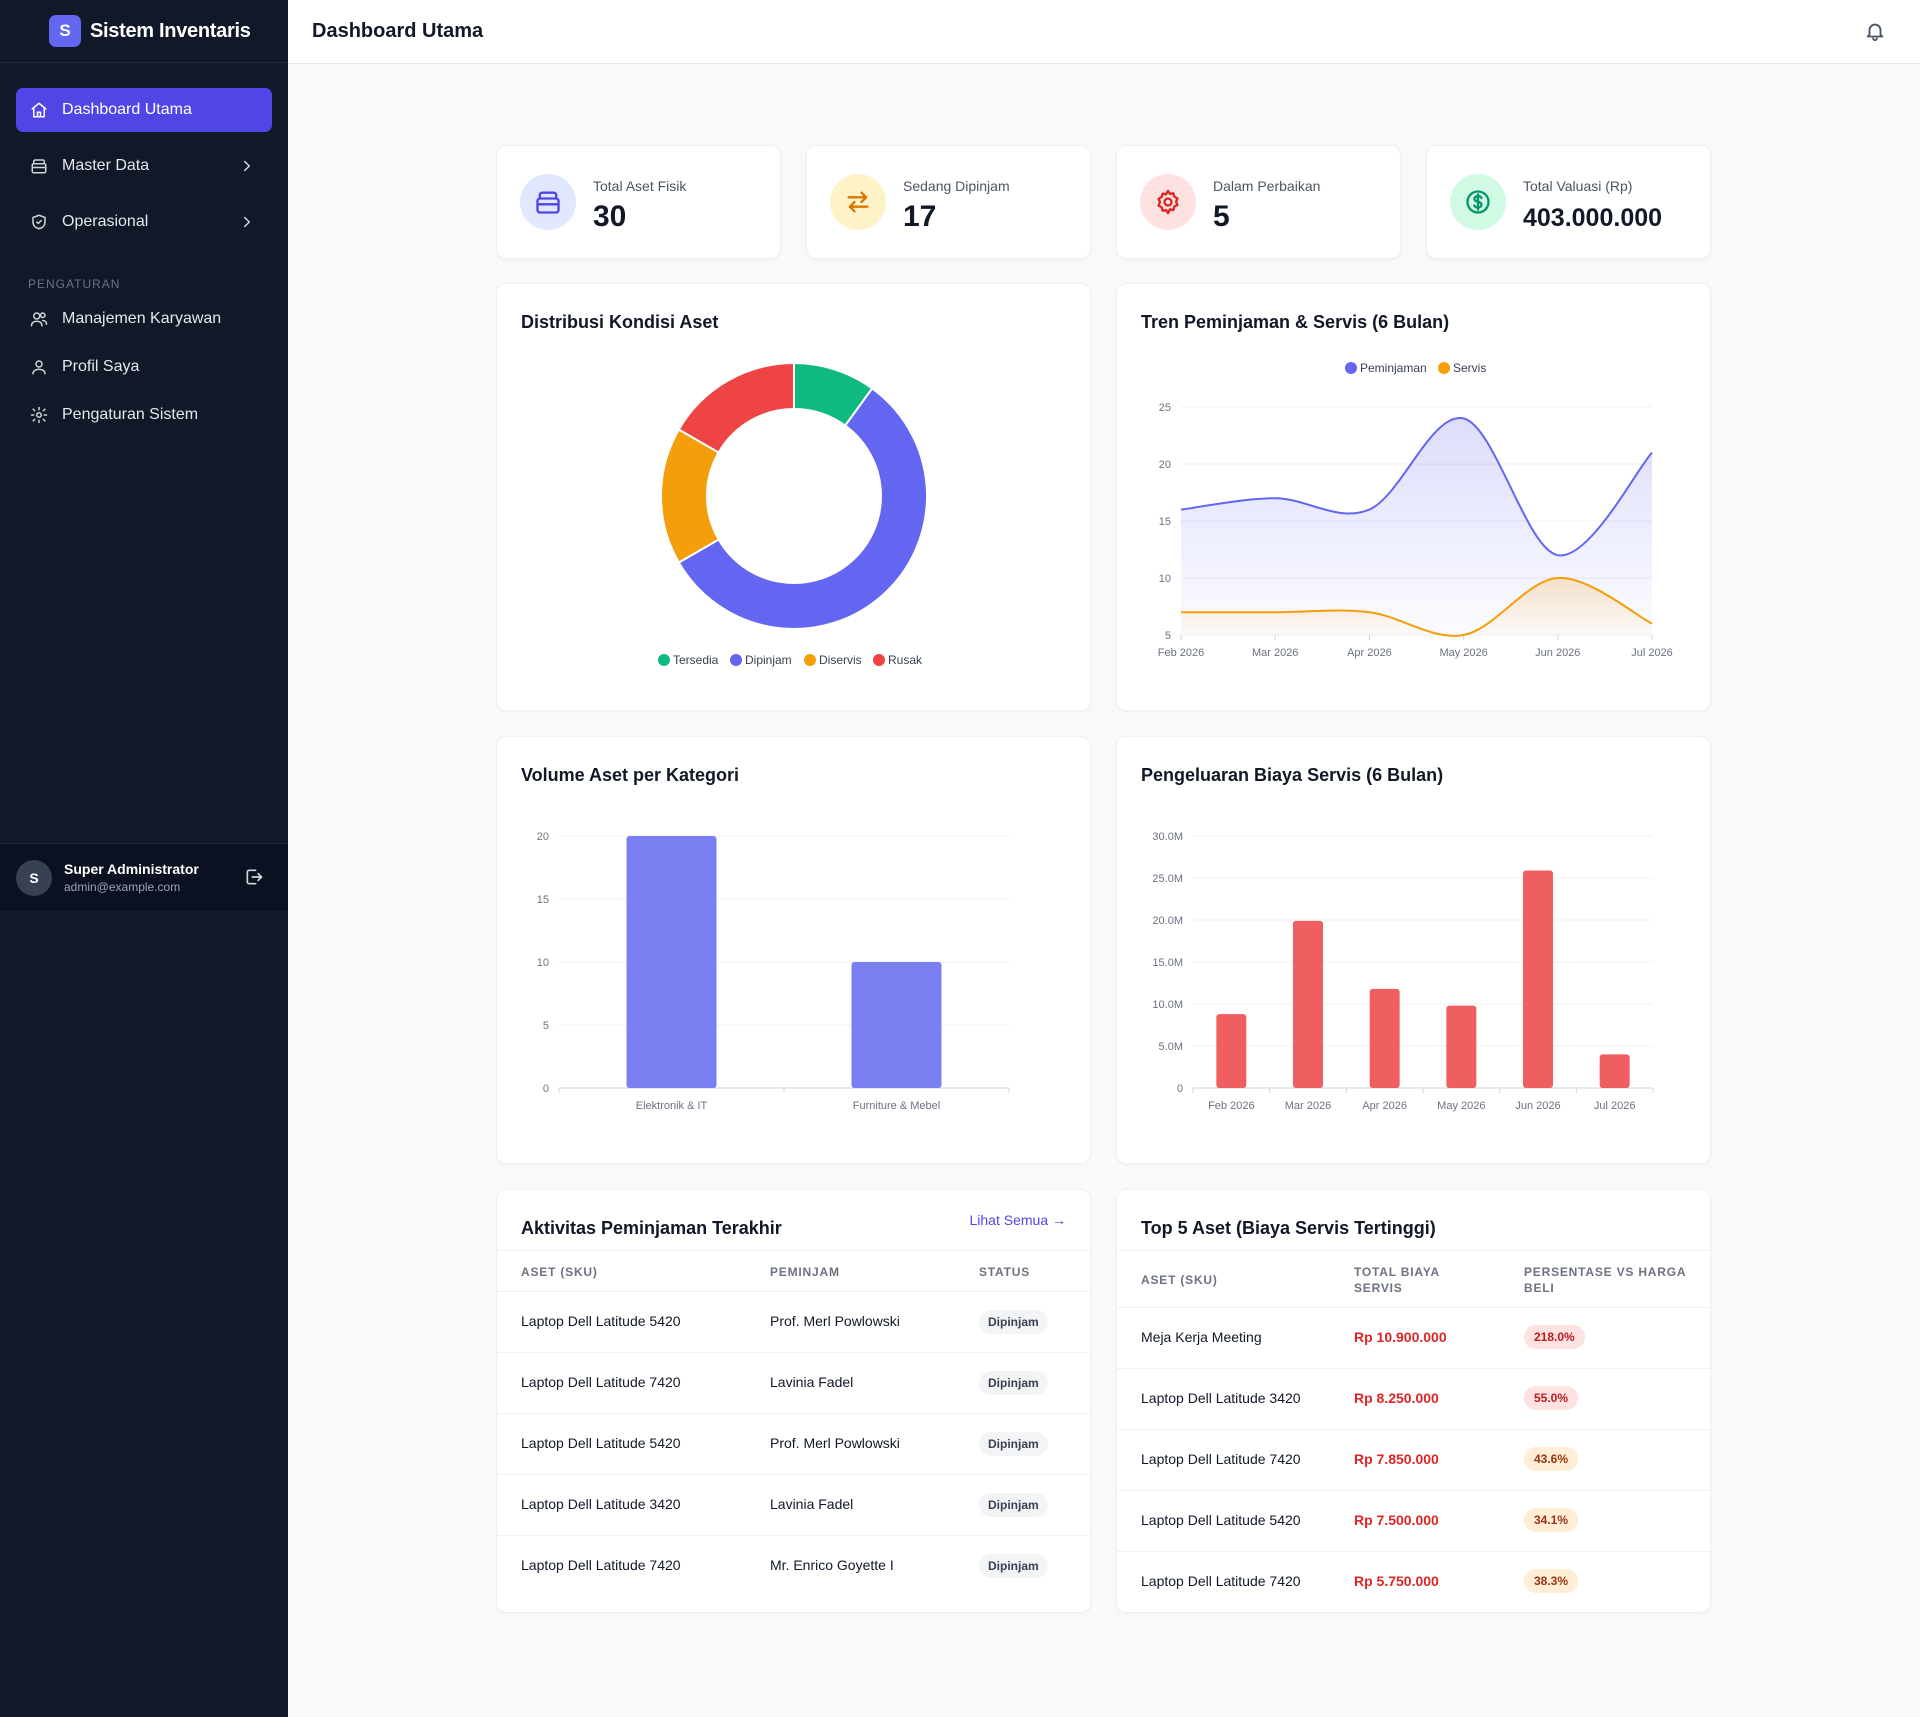 The height and width of the screenshot is (1717, 1920). Describe the element at coordinates (1018, 1220) in the screenshot. I see `view-all-link: Lihat Semua →` at that location.